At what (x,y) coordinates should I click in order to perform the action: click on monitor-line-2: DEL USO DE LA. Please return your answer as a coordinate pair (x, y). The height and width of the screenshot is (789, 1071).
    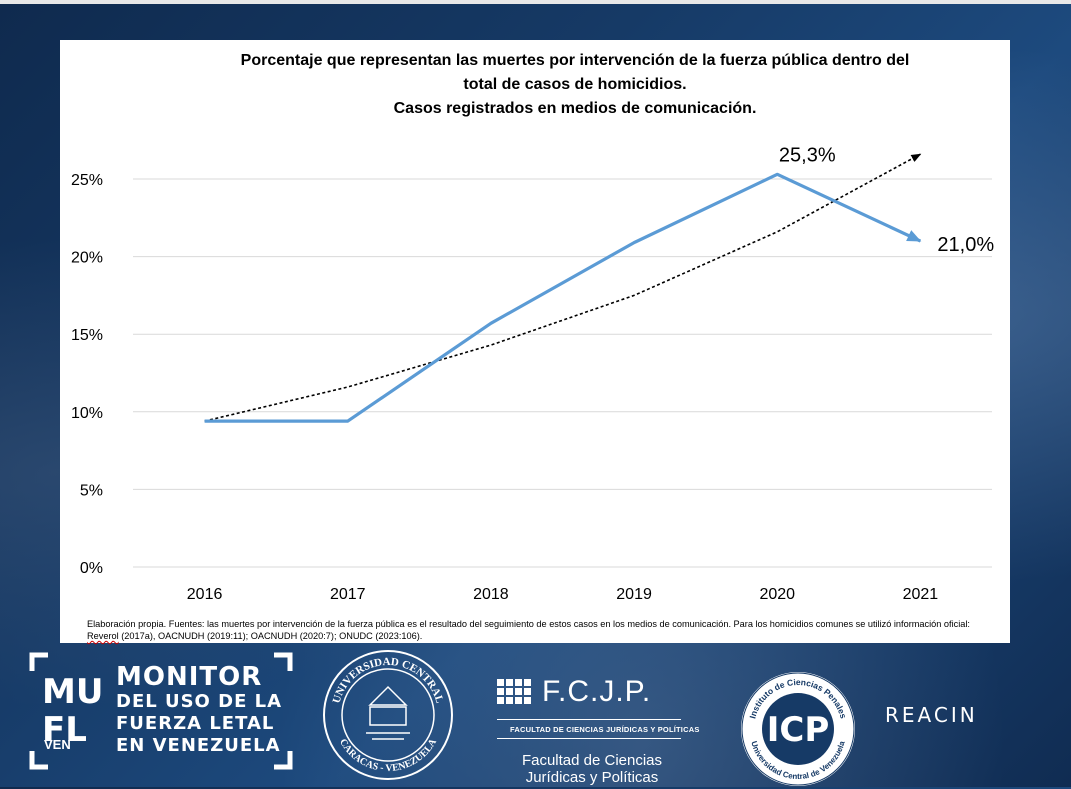
    Looking at the image, I should click on (199, 701).